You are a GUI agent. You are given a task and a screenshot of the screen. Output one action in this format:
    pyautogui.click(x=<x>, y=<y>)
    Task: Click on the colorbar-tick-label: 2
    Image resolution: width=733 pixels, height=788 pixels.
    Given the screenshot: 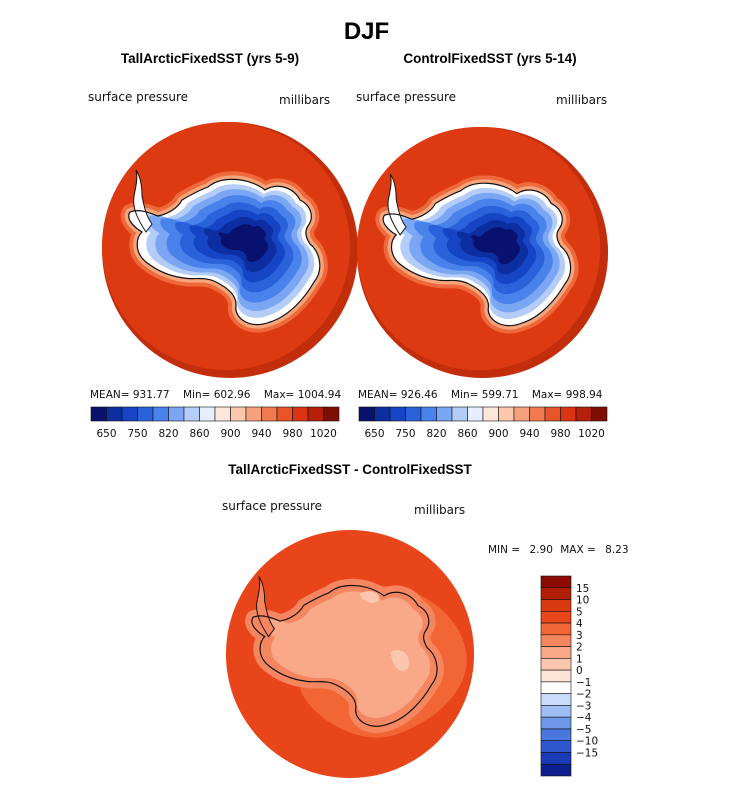 What is the action you would take?
    pyautogui.click(x=579, y=648)
    